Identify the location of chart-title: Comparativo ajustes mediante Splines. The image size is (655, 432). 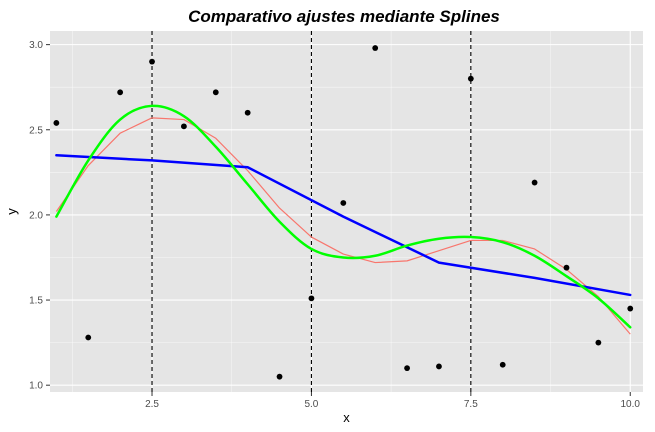
(344, 16).